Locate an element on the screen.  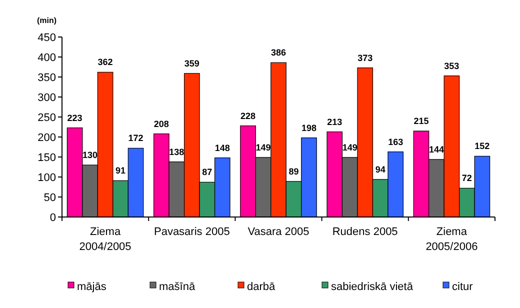
data-label: 208 is located at coordinates (161, 123).